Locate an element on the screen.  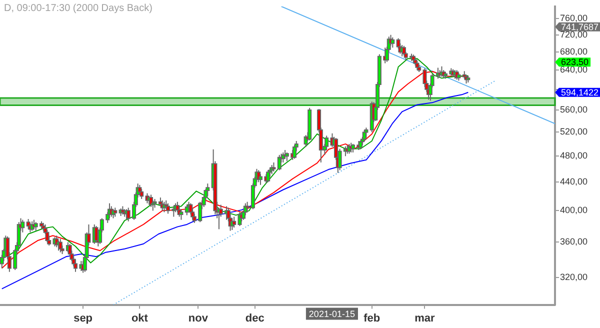
y-tick-label: 760,00 is located at coordinates (574, 18).